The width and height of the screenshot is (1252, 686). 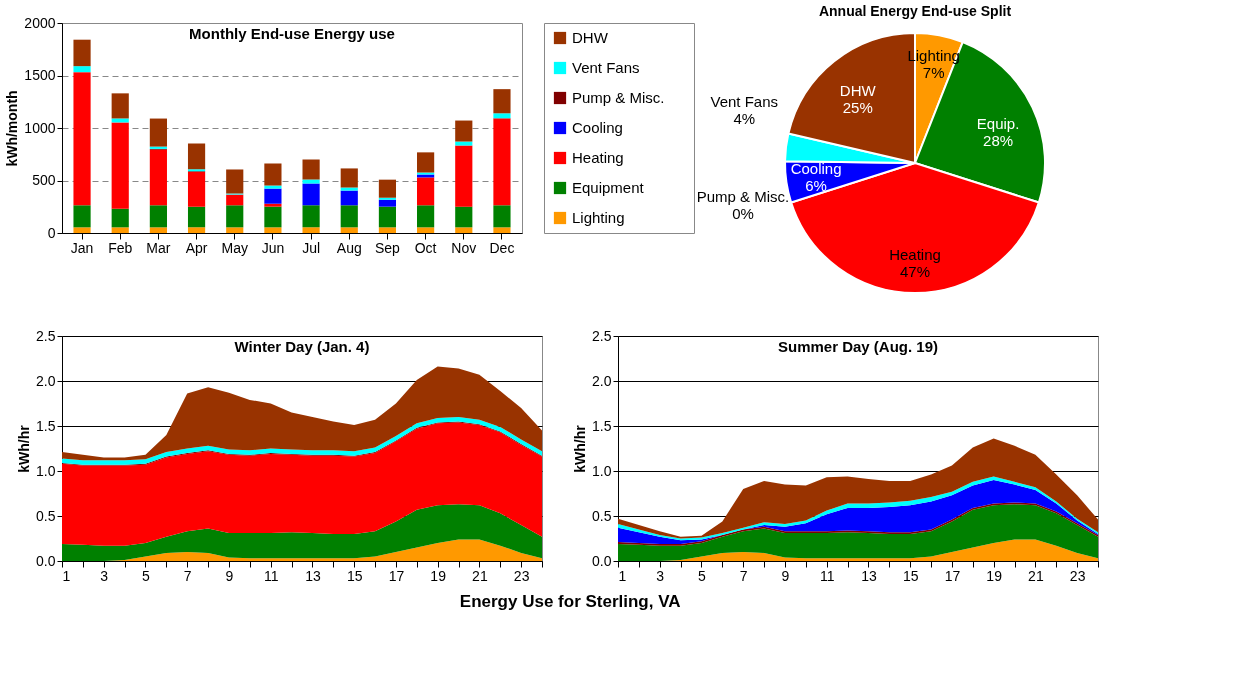 What do you see at coordinates (311, 247) in the screenshot?
I see `x-tick-label: Jul` at bounding box center [311, 247].